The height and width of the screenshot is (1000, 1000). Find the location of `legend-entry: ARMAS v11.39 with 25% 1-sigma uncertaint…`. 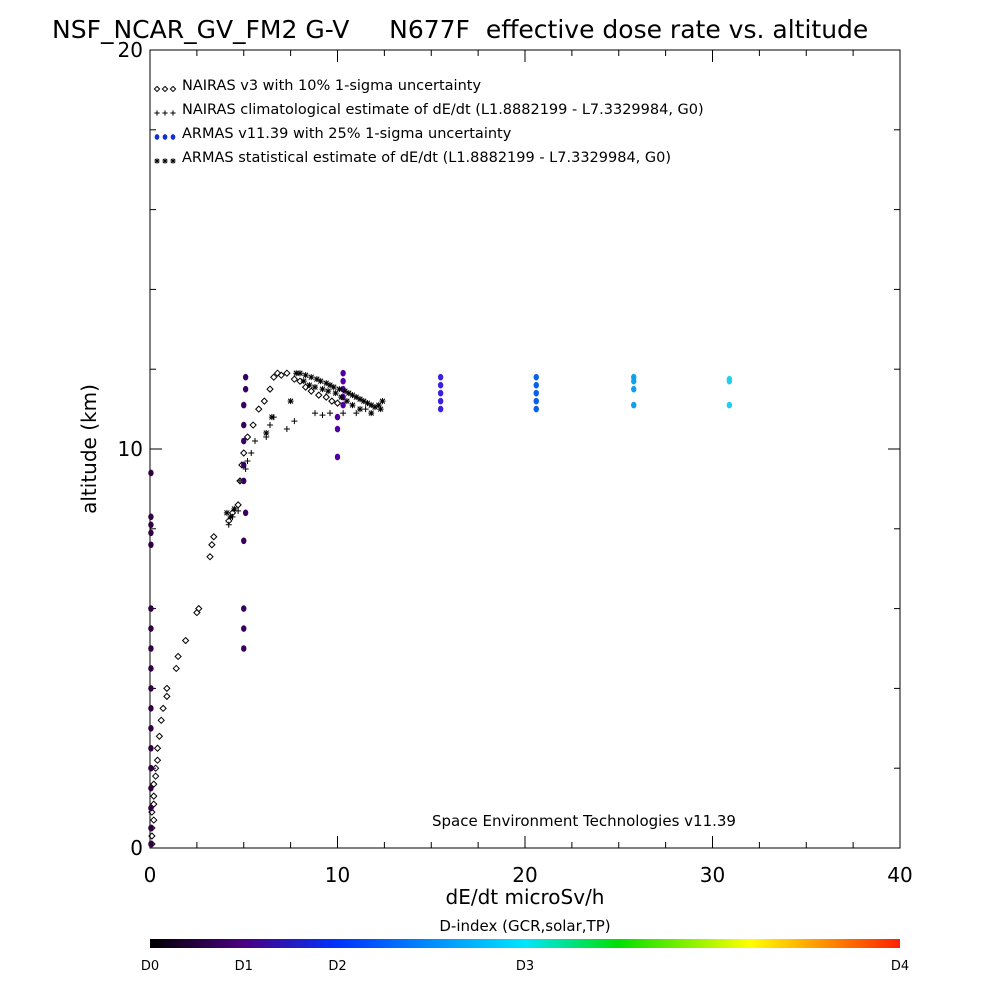

legend-entry: ARMAS v11.39 with 25% 1-sigma uncertaint… is located at coordinates (347, 134).